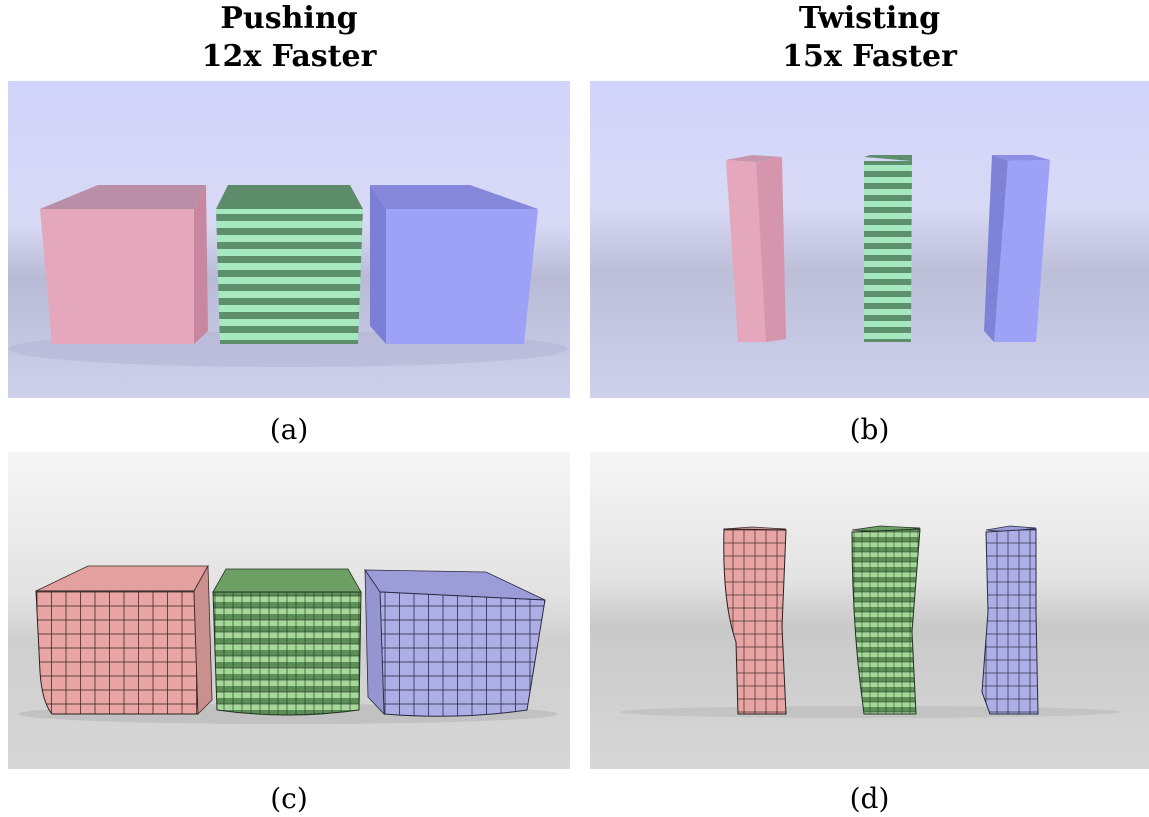 The width and height of the screenshot is (1149, 817). Describe the element at coordinates (289, 18) in the screenshot. I see `column-title-line1: Pushing` at that location.